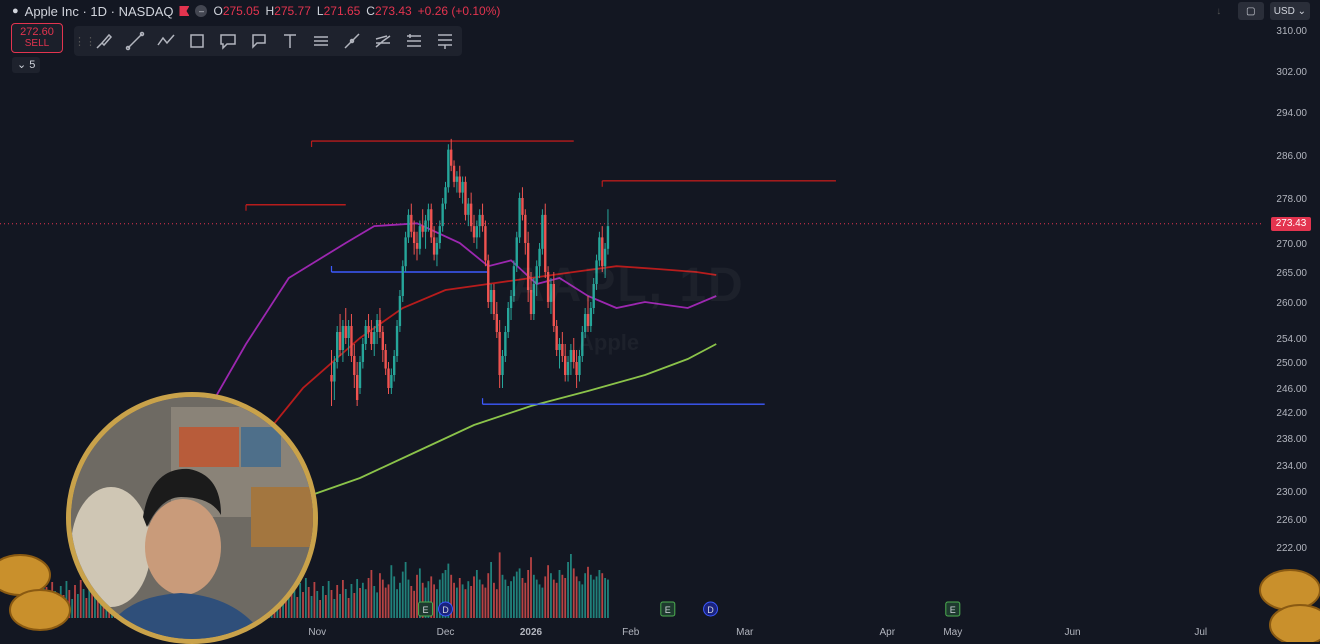 Image resolution: width=1320 pixels, height=644 pixels. What do you see at coordinates (201, 11) in the screenshot?
I see `market-status-icon: –` at bounding box center [201, 11].